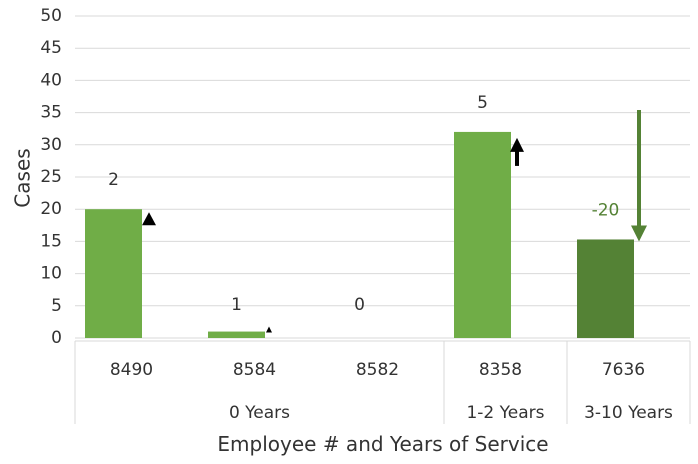 This screenshot has width=698, height=464. I want to click on y-tick-label: 40, so click(51, 80).